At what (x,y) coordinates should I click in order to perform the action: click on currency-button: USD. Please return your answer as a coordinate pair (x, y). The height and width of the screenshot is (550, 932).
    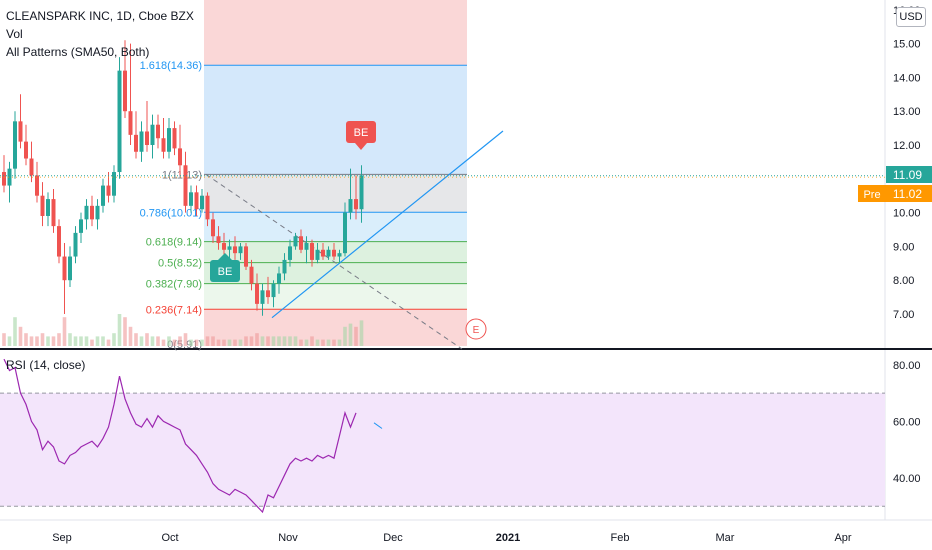
    Looking at the image, I should click on (911, 17).